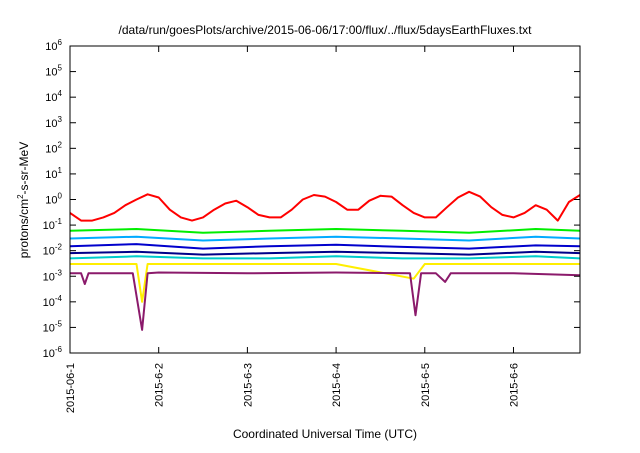  What do you see at coordinates (248, 385) in the screenshot?
I see `x-tick-label: 2015-6-3` at bounding box center [248, 385].